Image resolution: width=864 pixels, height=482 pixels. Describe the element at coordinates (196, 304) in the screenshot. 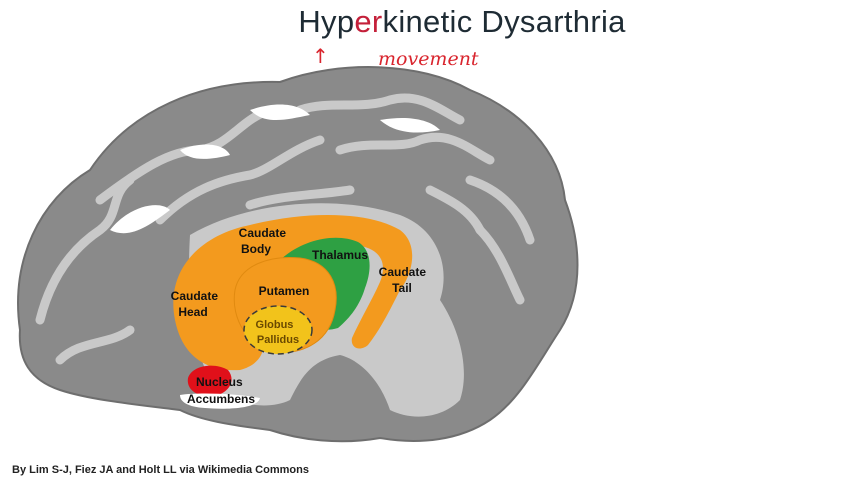

I see `label-caudate-head: Caudate Head` at that location.